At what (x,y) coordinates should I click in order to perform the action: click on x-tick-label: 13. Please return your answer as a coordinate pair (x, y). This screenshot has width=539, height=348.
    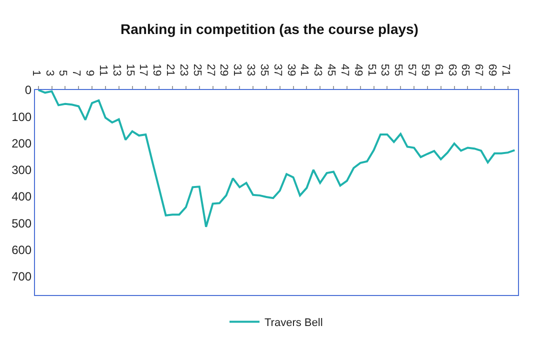
    Looking at the image, I should click on (116, 70).